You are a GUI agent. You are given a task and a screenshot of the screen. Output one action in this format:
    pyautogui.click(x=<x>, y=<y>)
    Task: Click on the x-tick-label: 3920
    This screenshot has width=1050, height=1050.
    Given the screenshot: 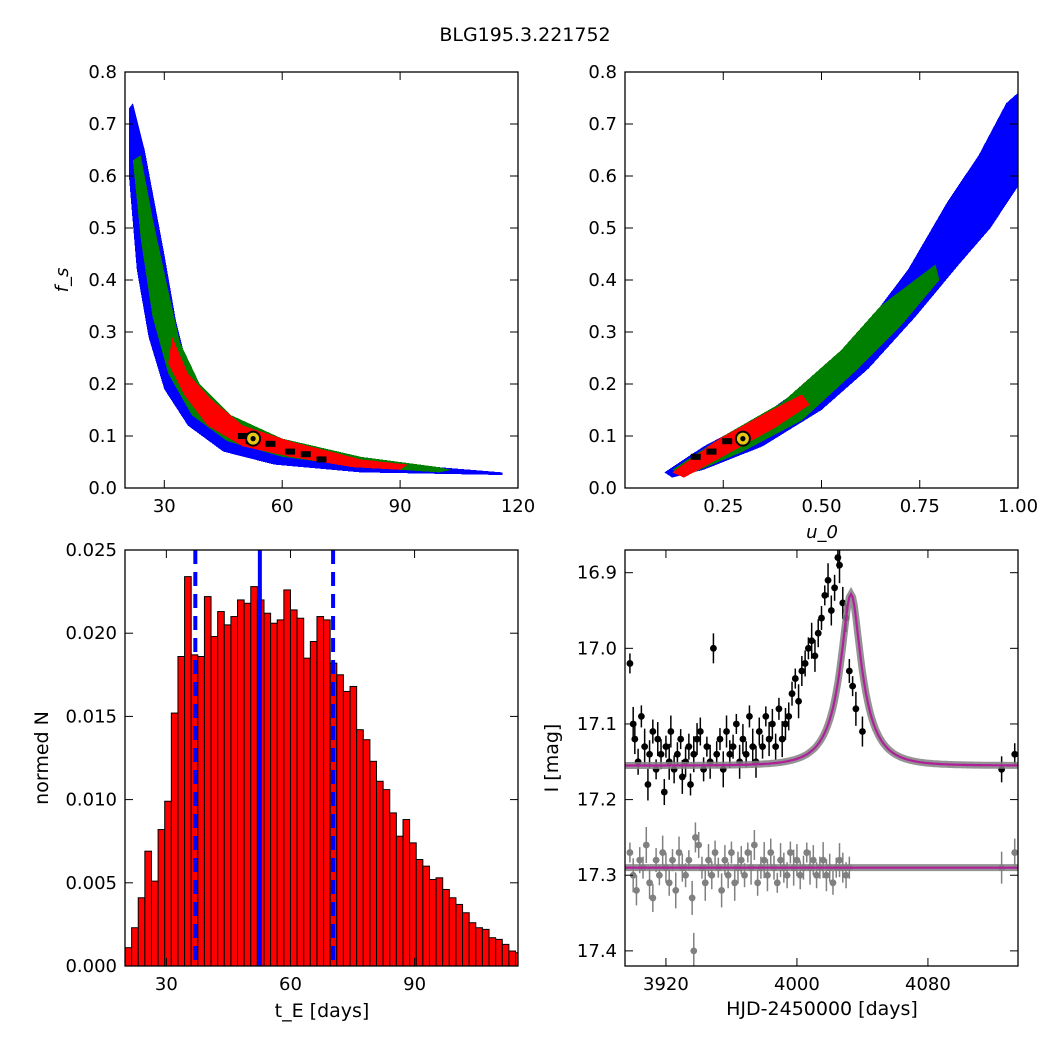 What is the action you would take?
    pyautogui.click(x=666, y=984)
    